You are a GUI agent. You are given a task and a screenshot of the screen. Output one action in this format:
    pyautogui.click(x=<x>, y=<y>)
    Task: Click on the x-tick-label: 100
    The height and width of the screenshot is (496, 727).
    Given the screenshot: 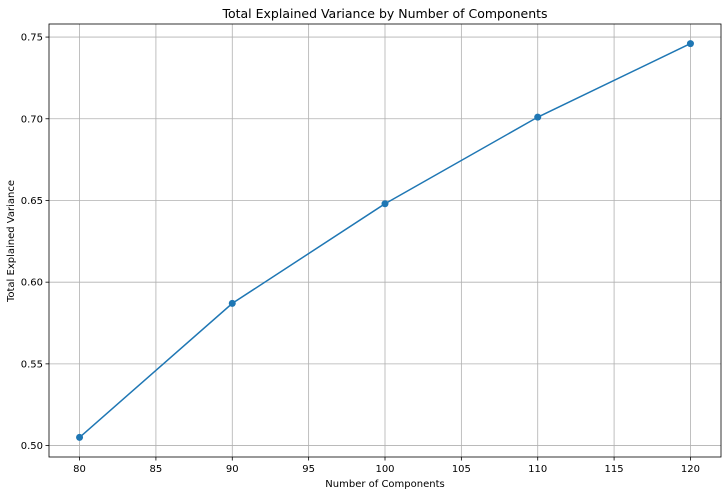 What is the action you would take?
    pyautogui.click(x=384, y=469)
    